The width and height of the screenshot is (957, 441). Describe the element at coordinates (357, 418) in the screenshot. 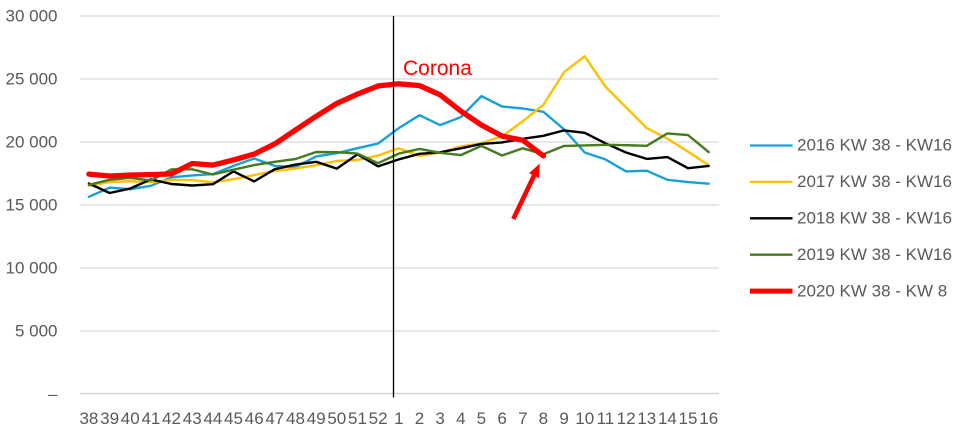

I see `svg-text: 51` at that location.